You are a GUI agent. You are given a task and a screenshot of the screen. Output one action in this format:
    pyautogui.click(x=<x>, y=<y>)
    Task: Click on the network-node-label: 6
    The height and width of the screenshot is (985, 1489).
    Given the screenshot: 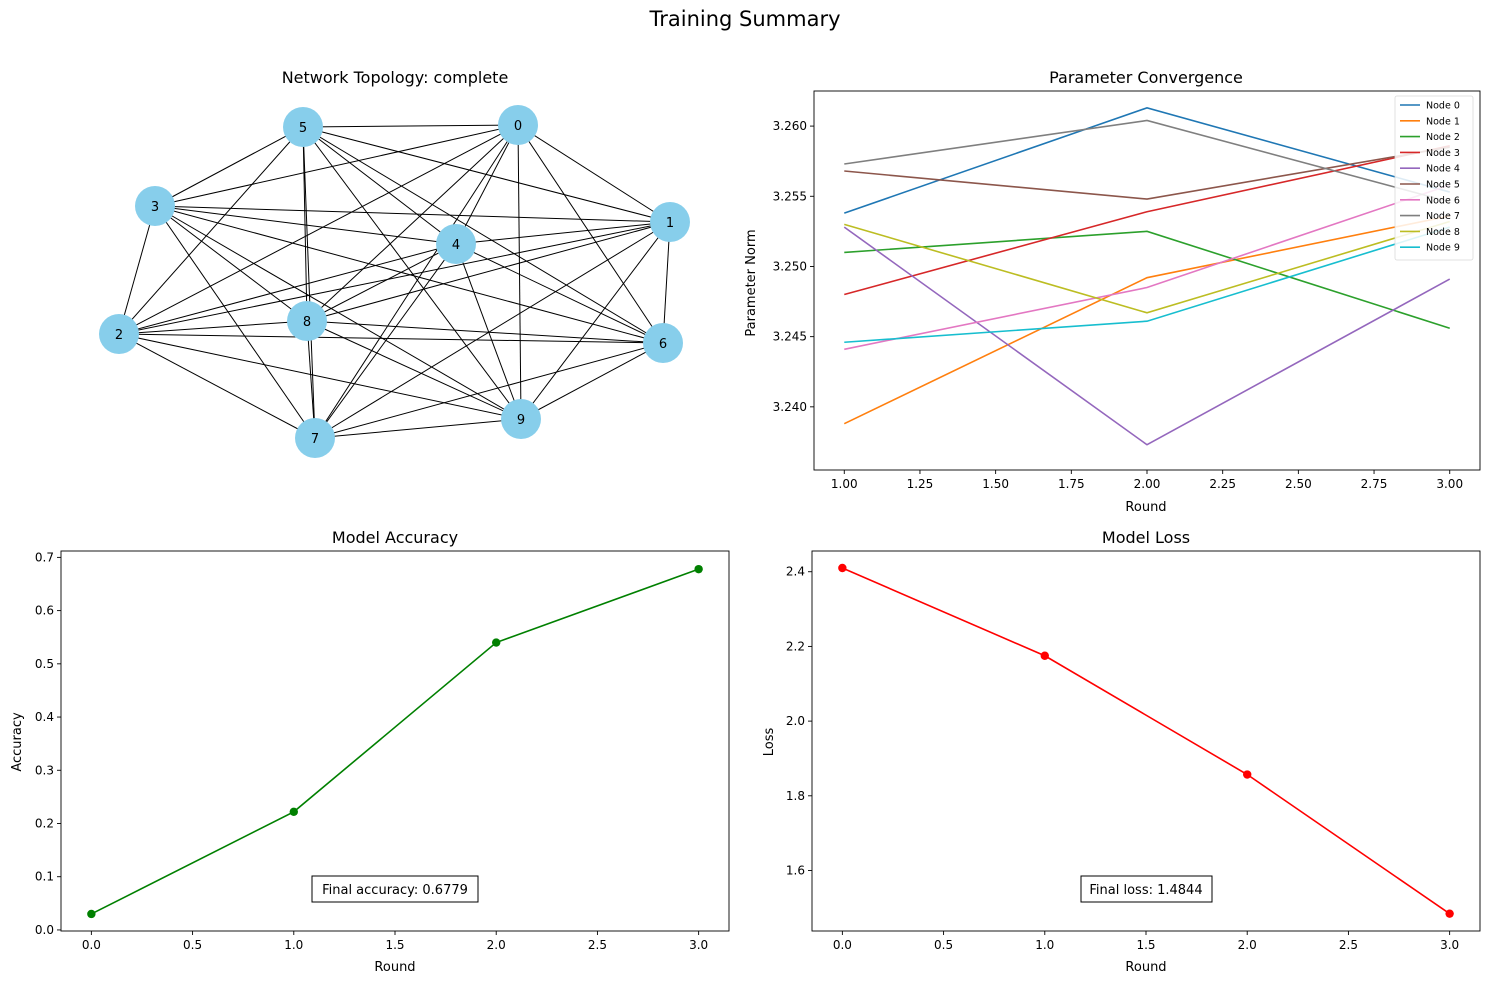 What is the action you would take?
    pyautogui.click(x=663, y=344)
    